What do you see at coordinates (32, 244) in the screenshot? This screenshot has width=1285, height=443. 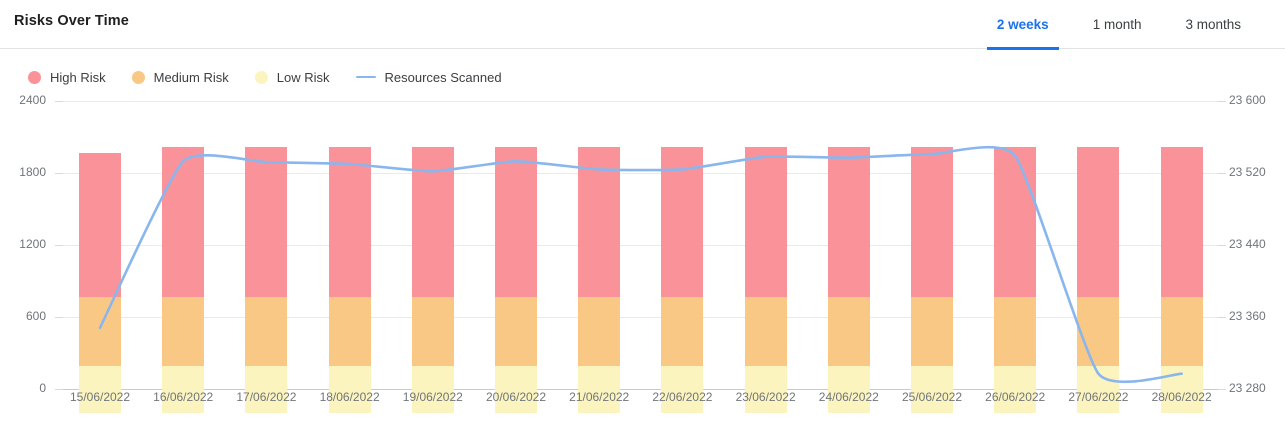 I see `y-axis-left-label: 1200` at bounding box center [32, 244].